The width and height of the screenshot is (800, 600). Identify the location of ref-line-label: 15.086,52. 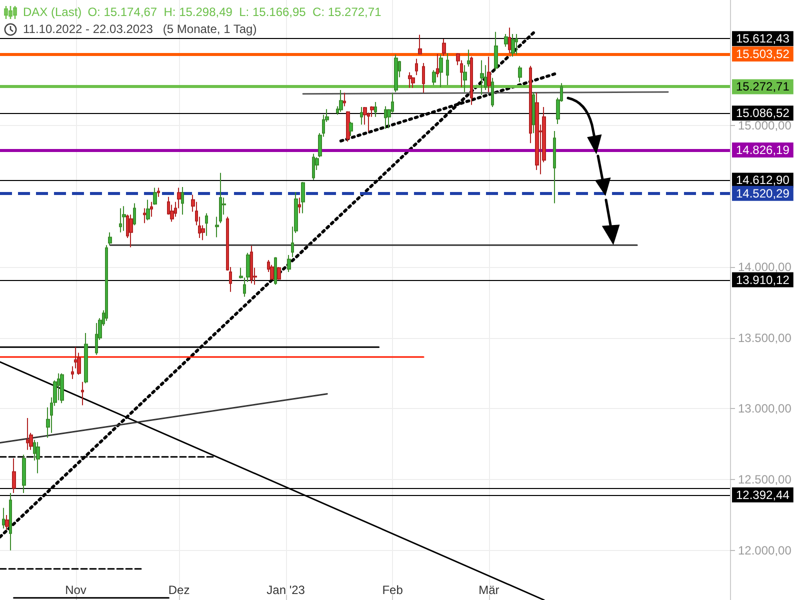
(763, 113).